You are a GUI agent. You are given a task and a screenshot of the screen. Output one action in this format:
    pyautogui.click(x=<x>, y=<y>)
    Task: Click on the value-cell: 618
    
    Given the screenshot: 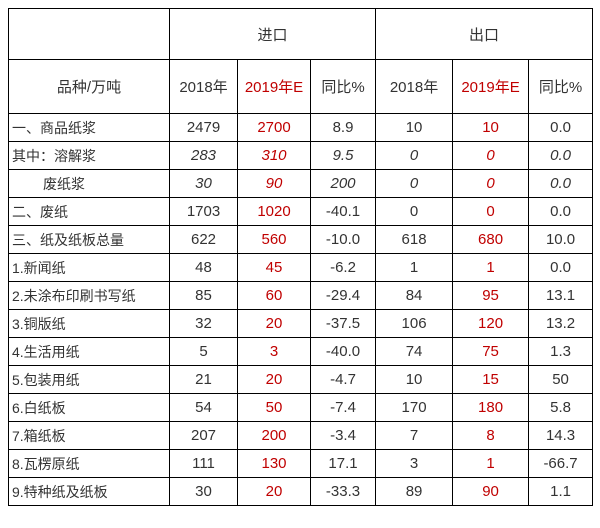 What is the action you would take?
    pyautogui.click(x=414, y=239)
    